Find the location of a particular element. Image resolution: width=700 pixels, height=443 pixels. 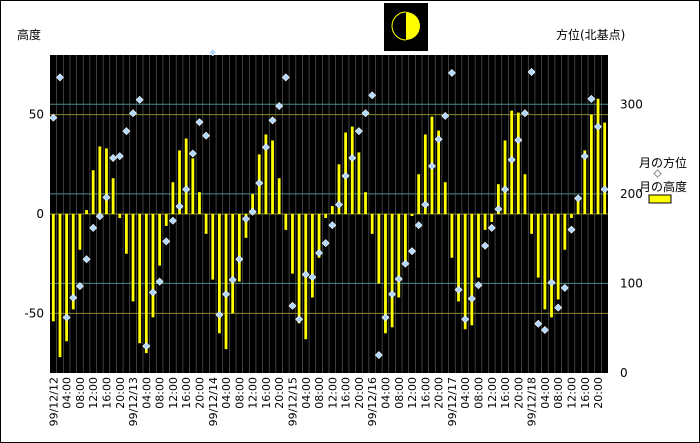

half-moon-icon is located at coordinates (406, 27).